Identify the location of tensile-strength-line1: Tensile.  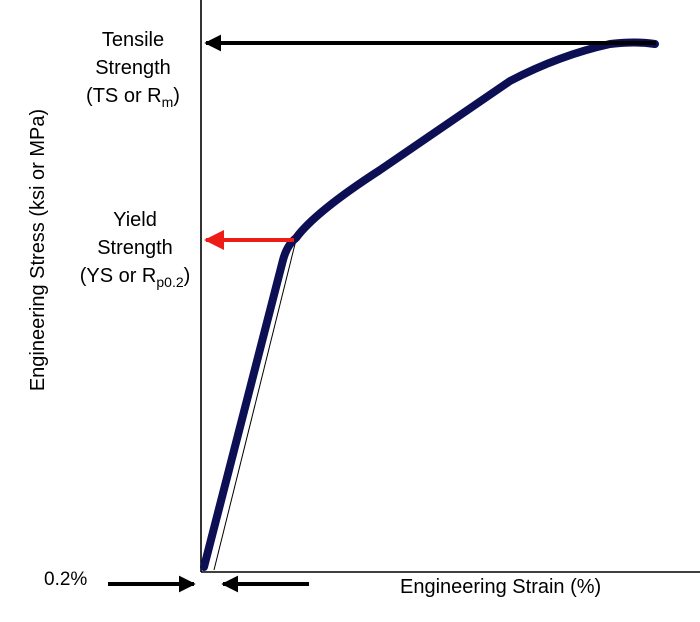
(133, 40).